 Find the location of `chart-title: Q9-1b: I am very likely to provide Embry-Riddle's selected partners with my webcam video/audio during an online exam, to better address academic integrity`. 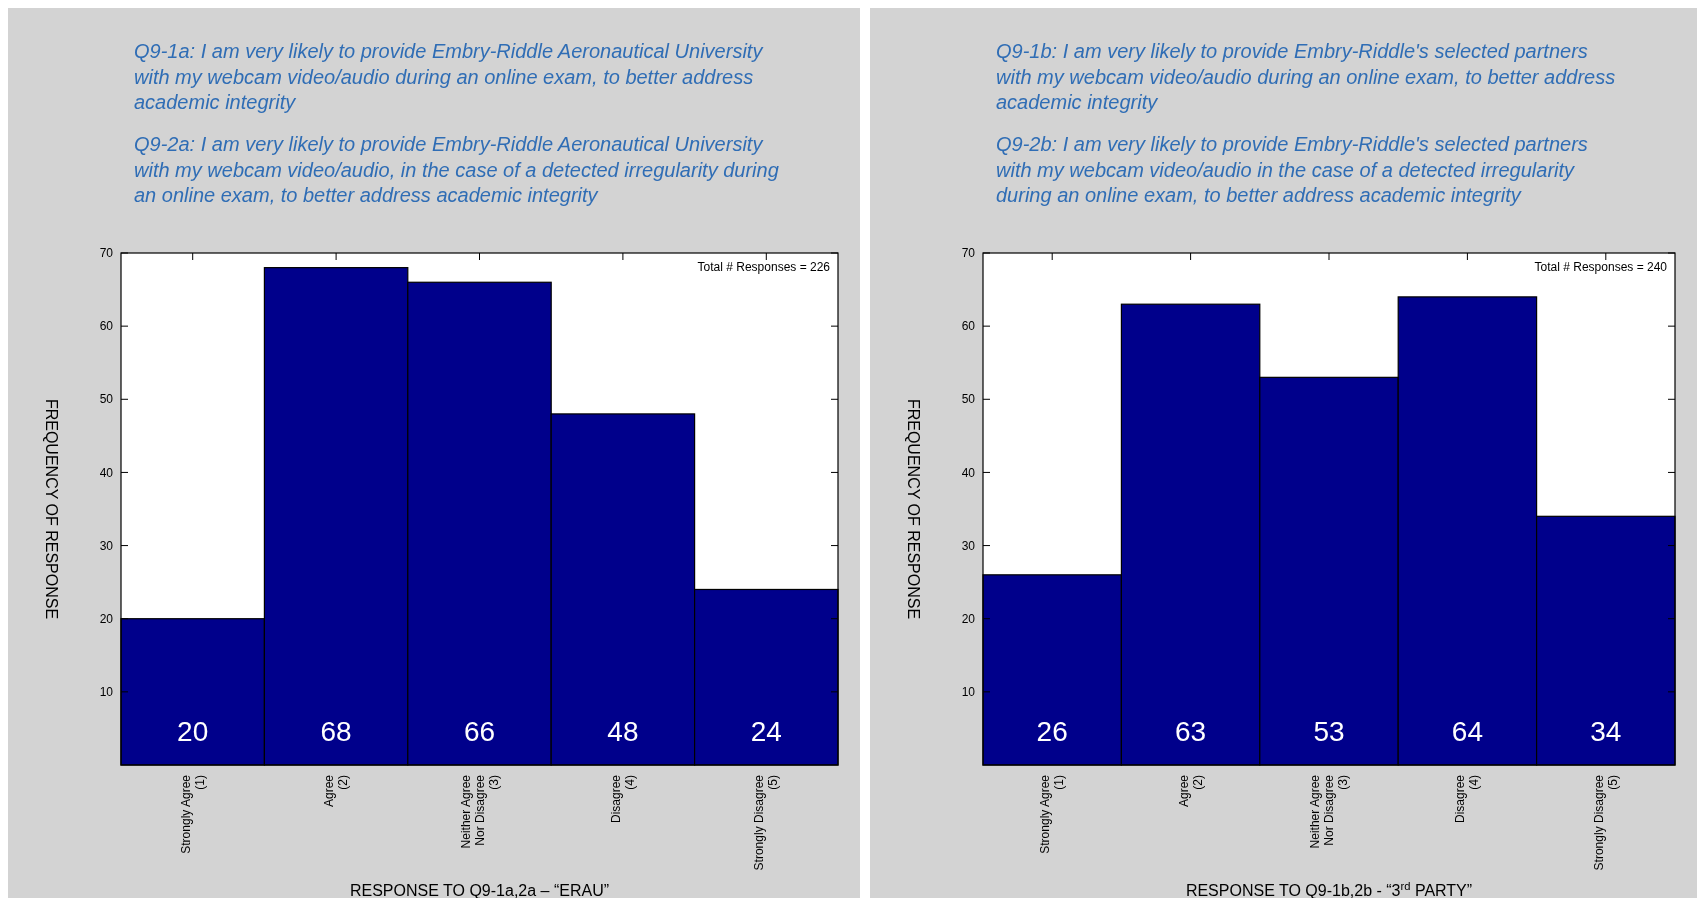

chart-title: Q9-1b: I am very likely to provide Embry-Riddle's selected partners with my webcam video/audio during an online exam, to better address academic integrity is located at coordinates (1306, 76).